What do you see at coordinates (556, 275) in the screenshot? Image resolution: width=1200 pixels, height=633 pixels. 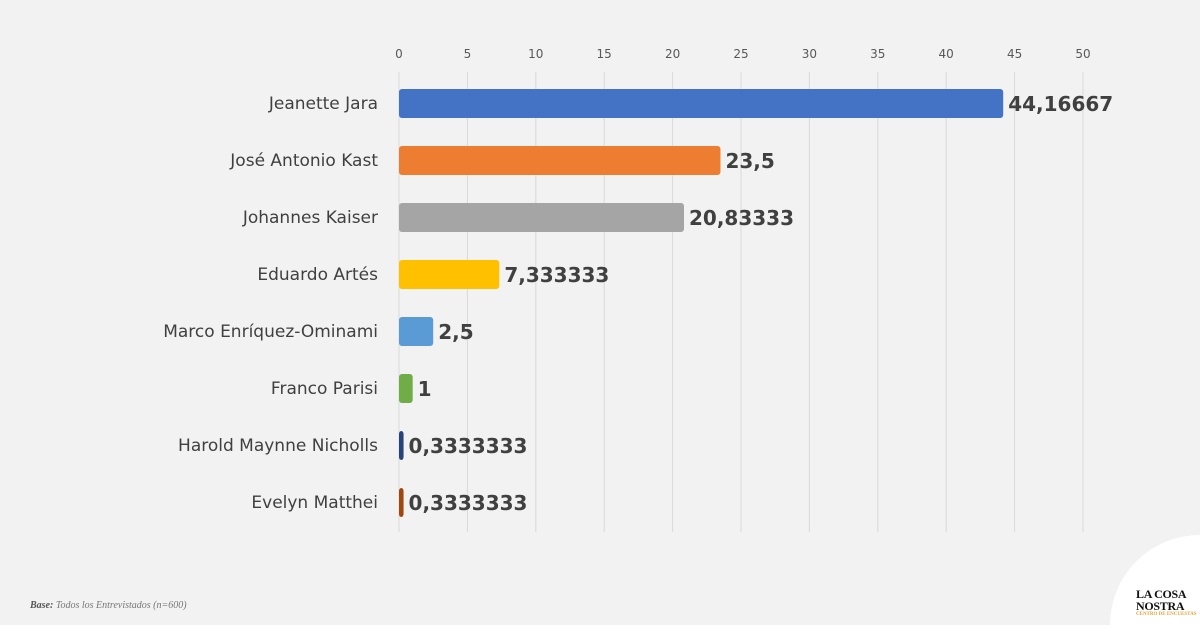 I see `data-label: 7,333333` at bounding box center [556, 275].